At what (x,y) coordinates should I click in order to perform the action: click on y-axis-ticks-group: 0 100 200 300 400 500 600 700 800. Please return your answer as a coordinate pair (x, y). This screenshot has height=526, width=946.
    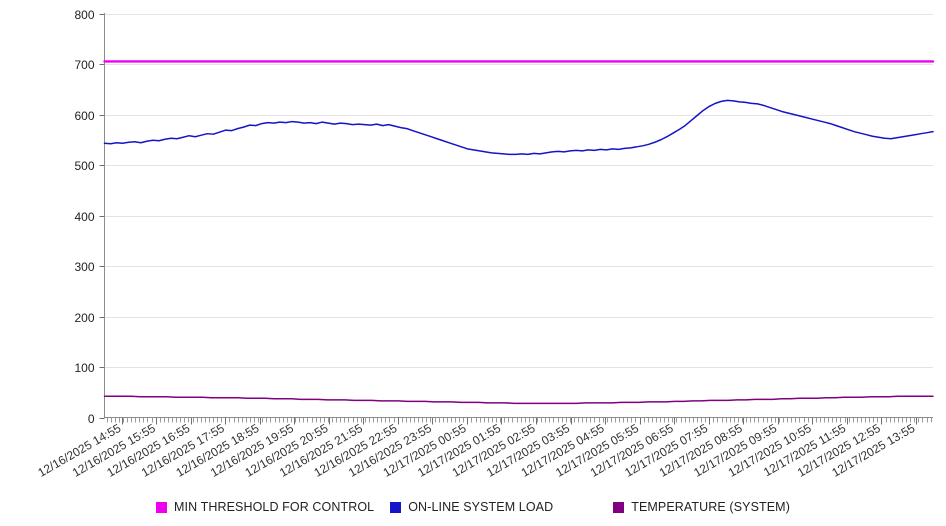
    Looking at the image, I should click on (89, 217).